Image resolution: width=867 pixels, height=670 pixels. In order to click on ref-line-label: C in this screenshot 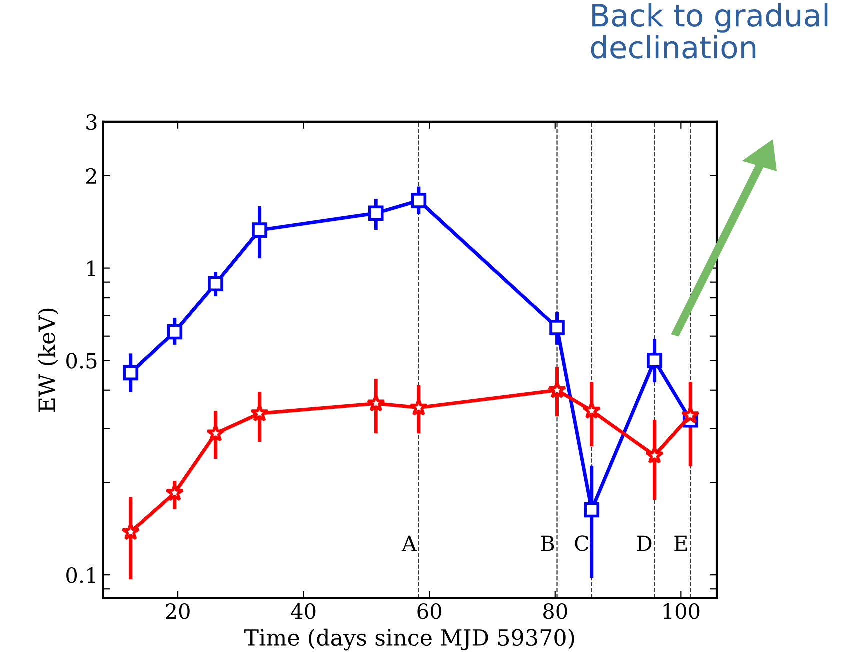, I will do `click(582, 544)`.